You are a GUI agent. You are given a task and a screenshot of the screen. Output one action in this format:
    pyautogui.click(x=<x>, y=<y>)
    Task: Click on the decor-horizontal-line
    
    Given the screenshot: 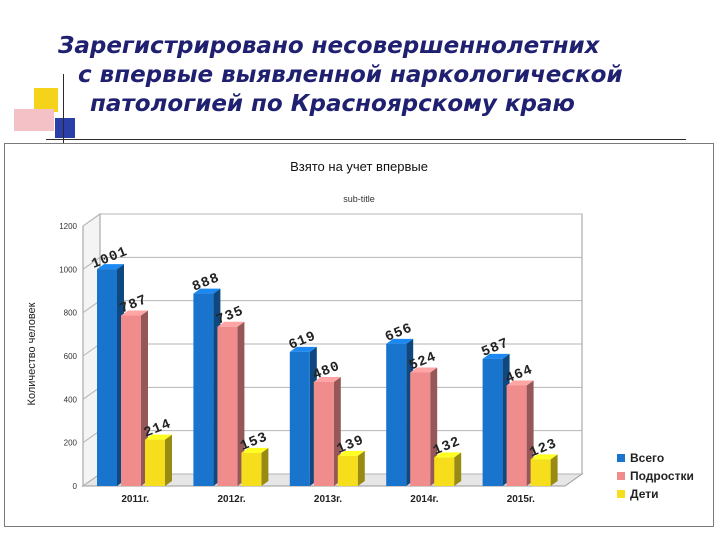 What is the action you would take?
    pyautogui.click(x=366, y=139)
    